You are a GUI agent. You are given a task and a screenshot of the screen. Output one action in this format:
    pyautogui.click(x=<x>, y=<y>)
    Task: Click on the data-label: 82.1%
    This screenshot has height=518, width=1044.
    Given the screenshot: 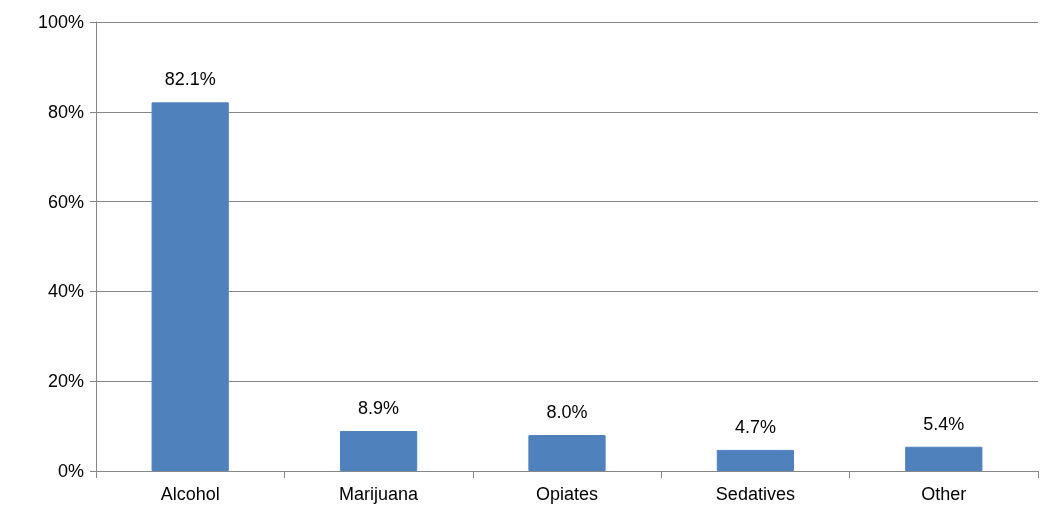 What is the action you would take?
    pyautogui.click(x=190, y=79)
    